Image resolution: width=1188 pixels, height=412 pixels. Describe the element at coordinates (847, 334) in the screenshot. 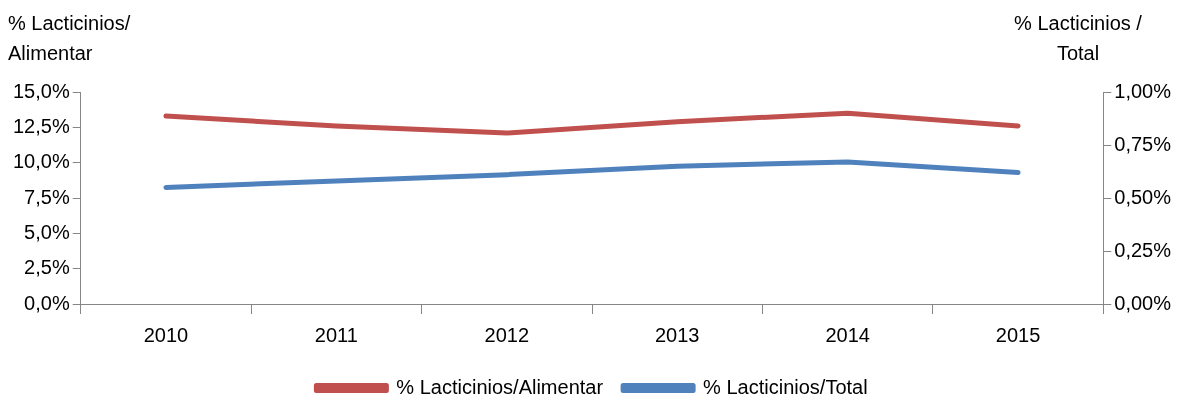

I see `x-tick-label: 2014` at that location.